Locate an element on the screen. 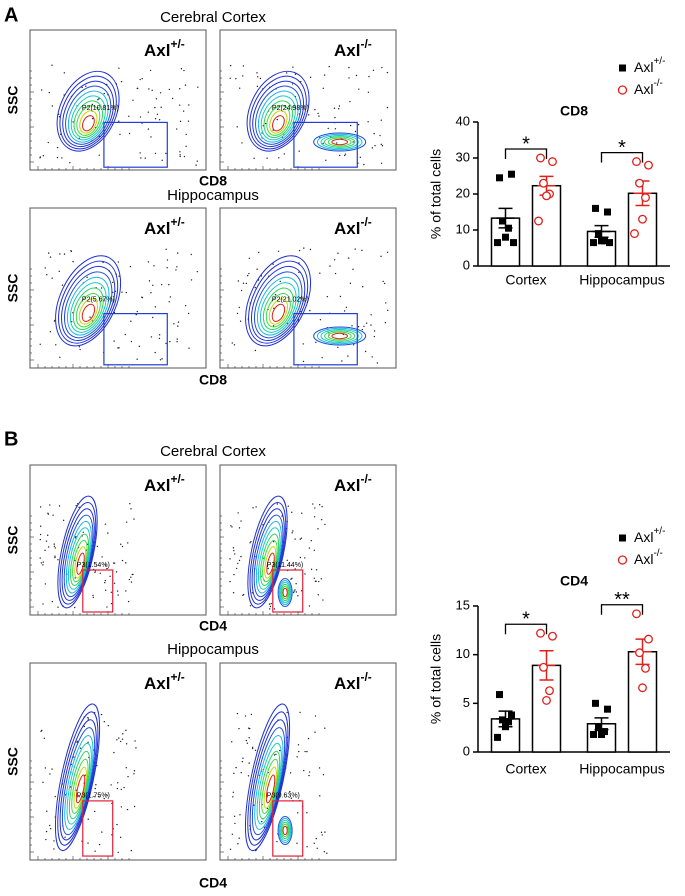 Image resolution: width=685 pixels, height=896 pixels. row-title: Hippocampus is located at coordinates (213, 649).